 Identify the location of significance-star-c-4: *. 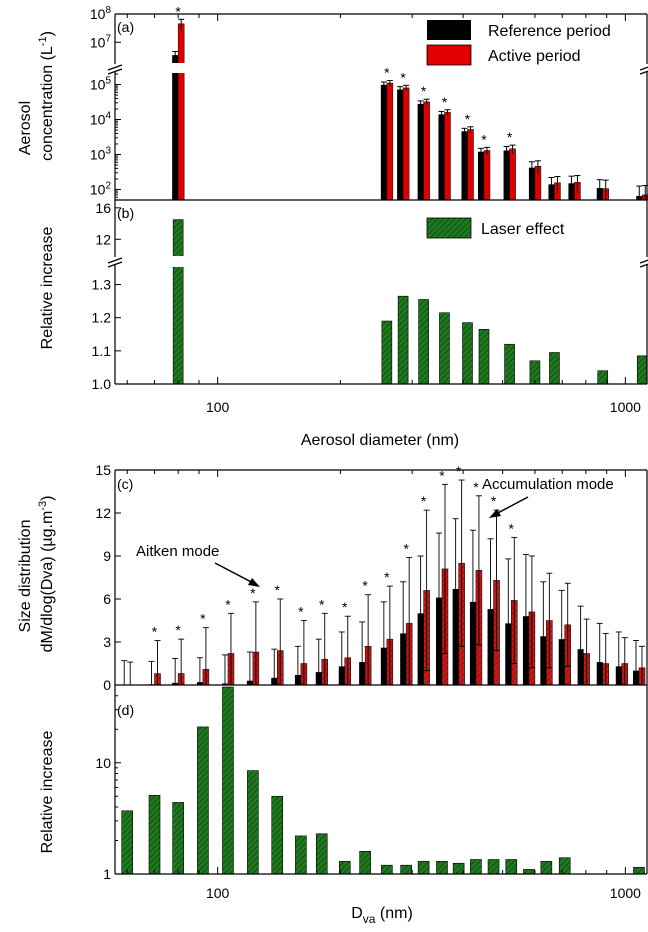
(228, 604).